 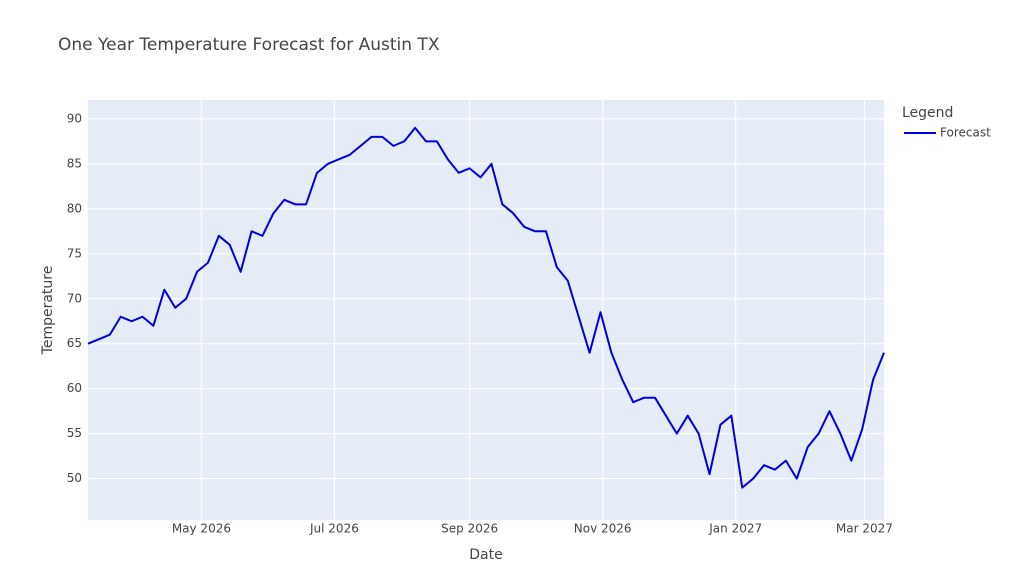 I want to click on x-axis-title: Date, so click(x=485, y=555).